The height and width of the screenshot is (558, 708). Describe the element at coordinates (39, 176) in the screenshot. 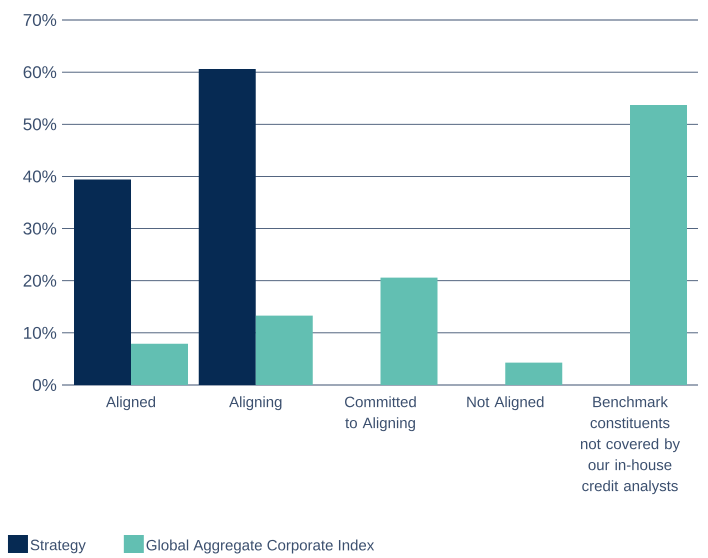

I see `y-tick-label: 40%` at that location.